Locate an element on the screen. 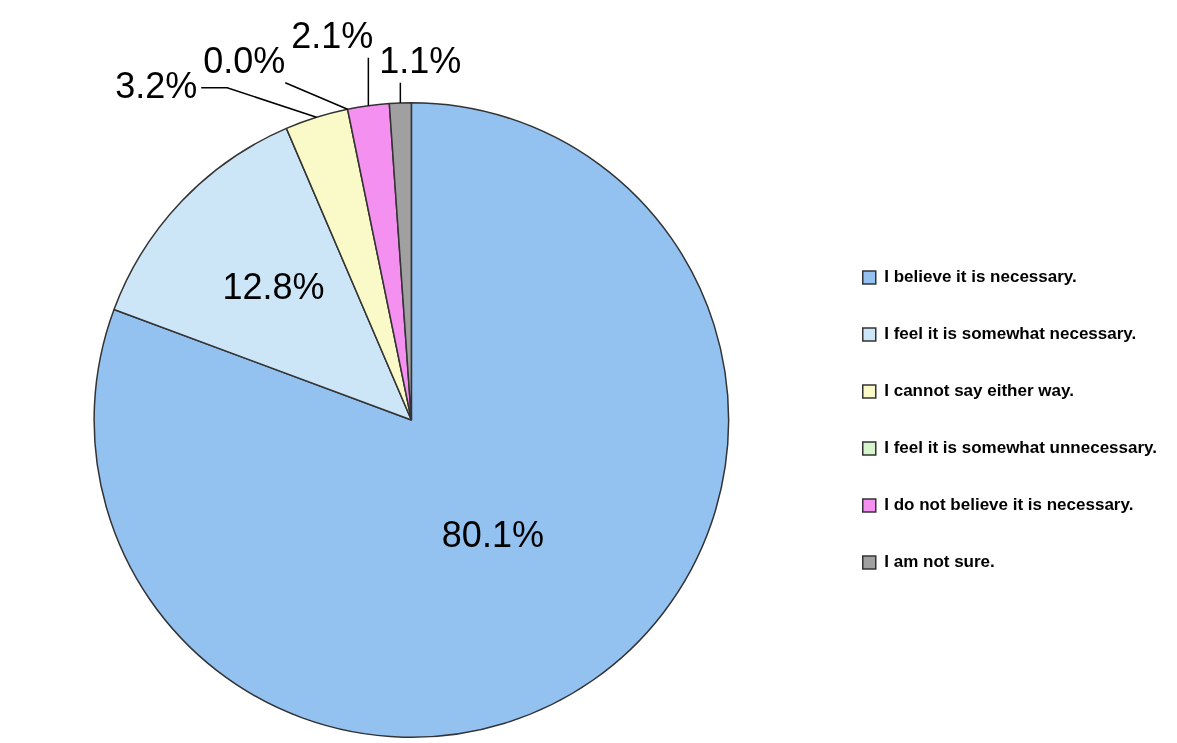 This screenshot has height=743, width=1177. legend-label: I cannot say either way. is located at coordinates (979, 391).